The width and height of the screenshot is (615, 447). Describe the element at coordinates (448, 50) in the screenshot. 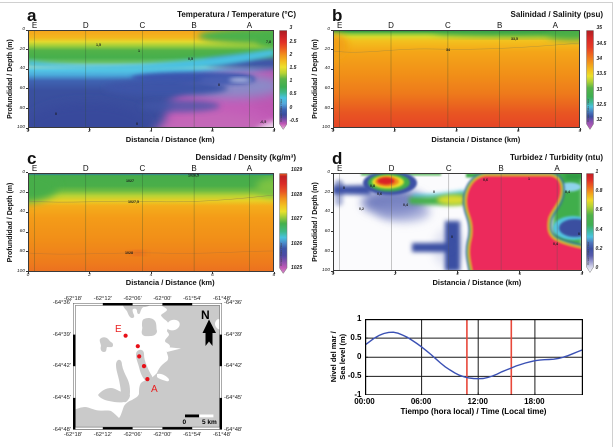

I see `svg-text: 34` at that location.